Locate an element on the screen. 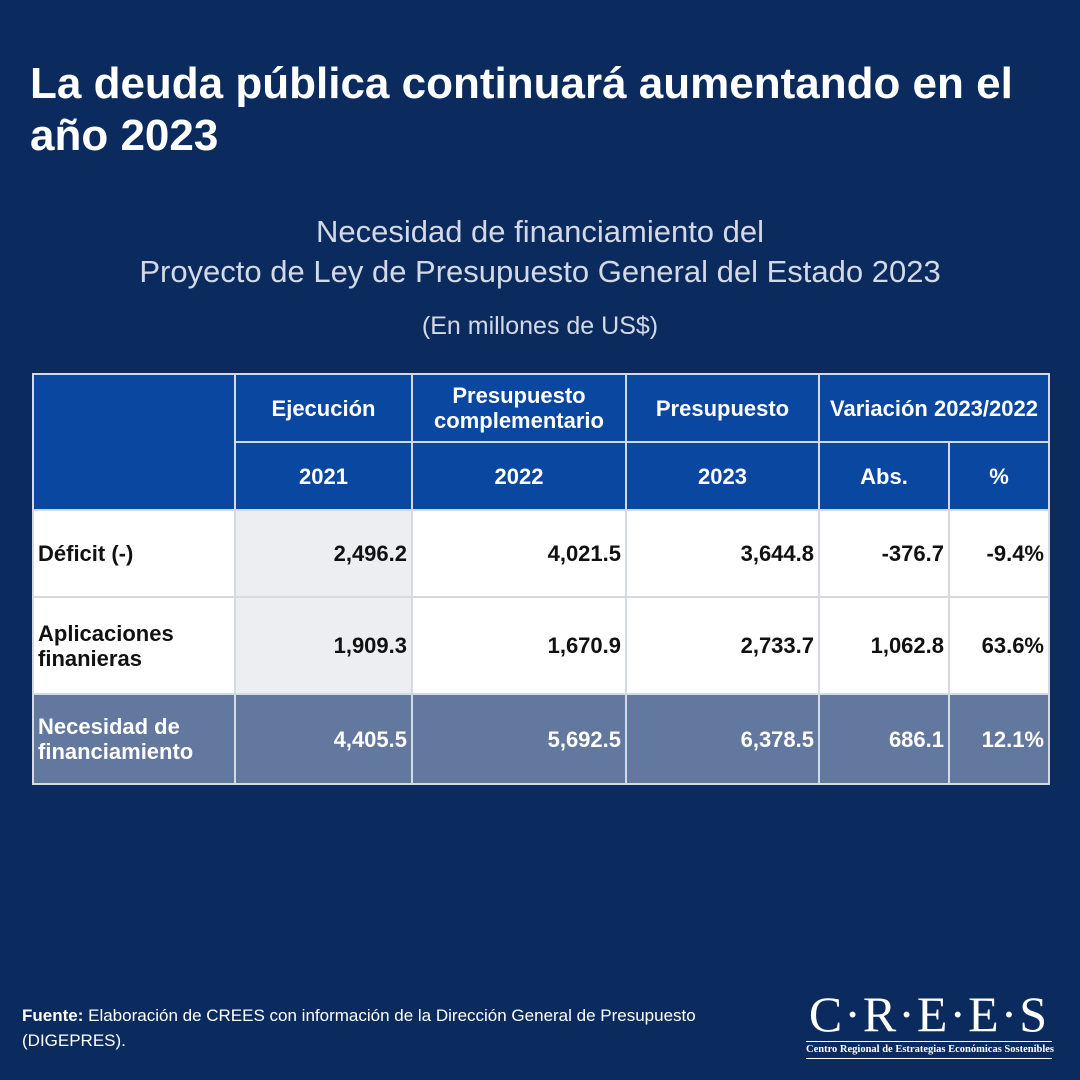 This screenshot has height=1080, width=1080. row-label: Aplicaciones finanieras is located at coordinates (134, 645).